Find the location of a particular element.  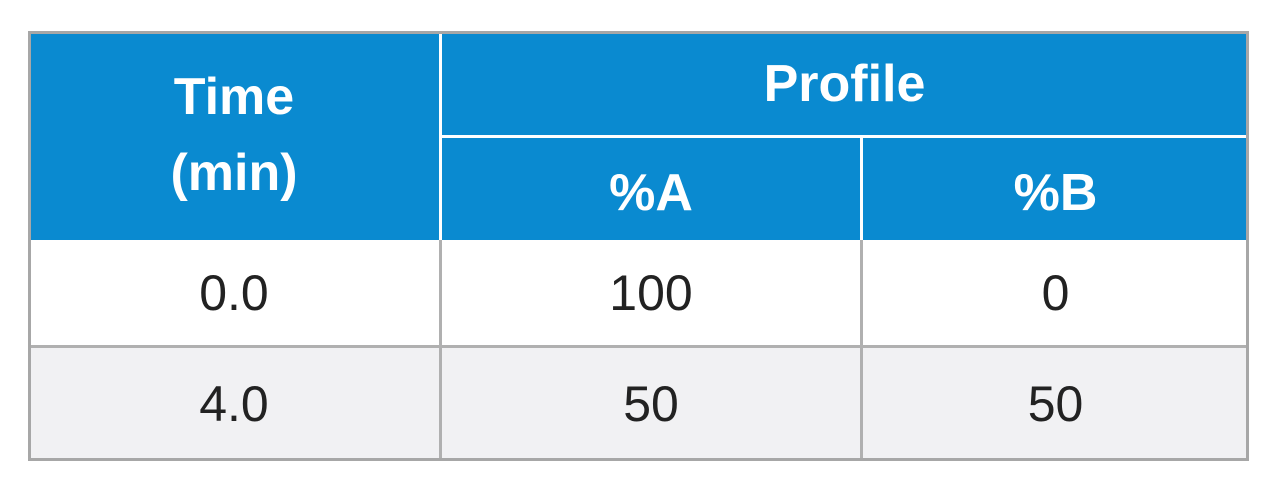

header-time: Time (min) is located at coordinates (233, 135).